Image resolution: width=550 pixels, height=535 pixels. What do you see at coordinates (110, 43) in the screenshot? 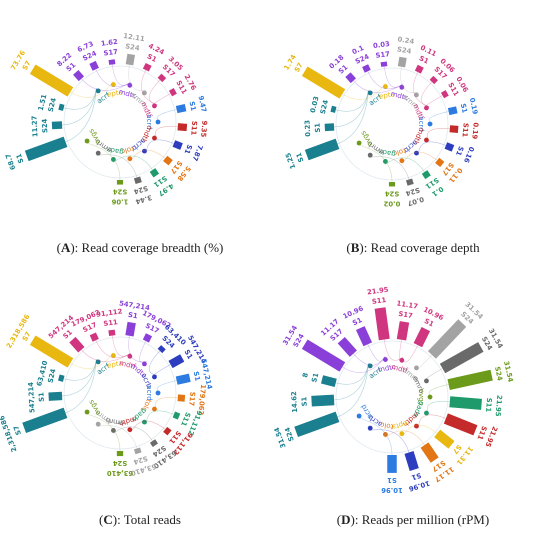
I see `bar-value-label: 1.62` at bounding box center [110, 43].